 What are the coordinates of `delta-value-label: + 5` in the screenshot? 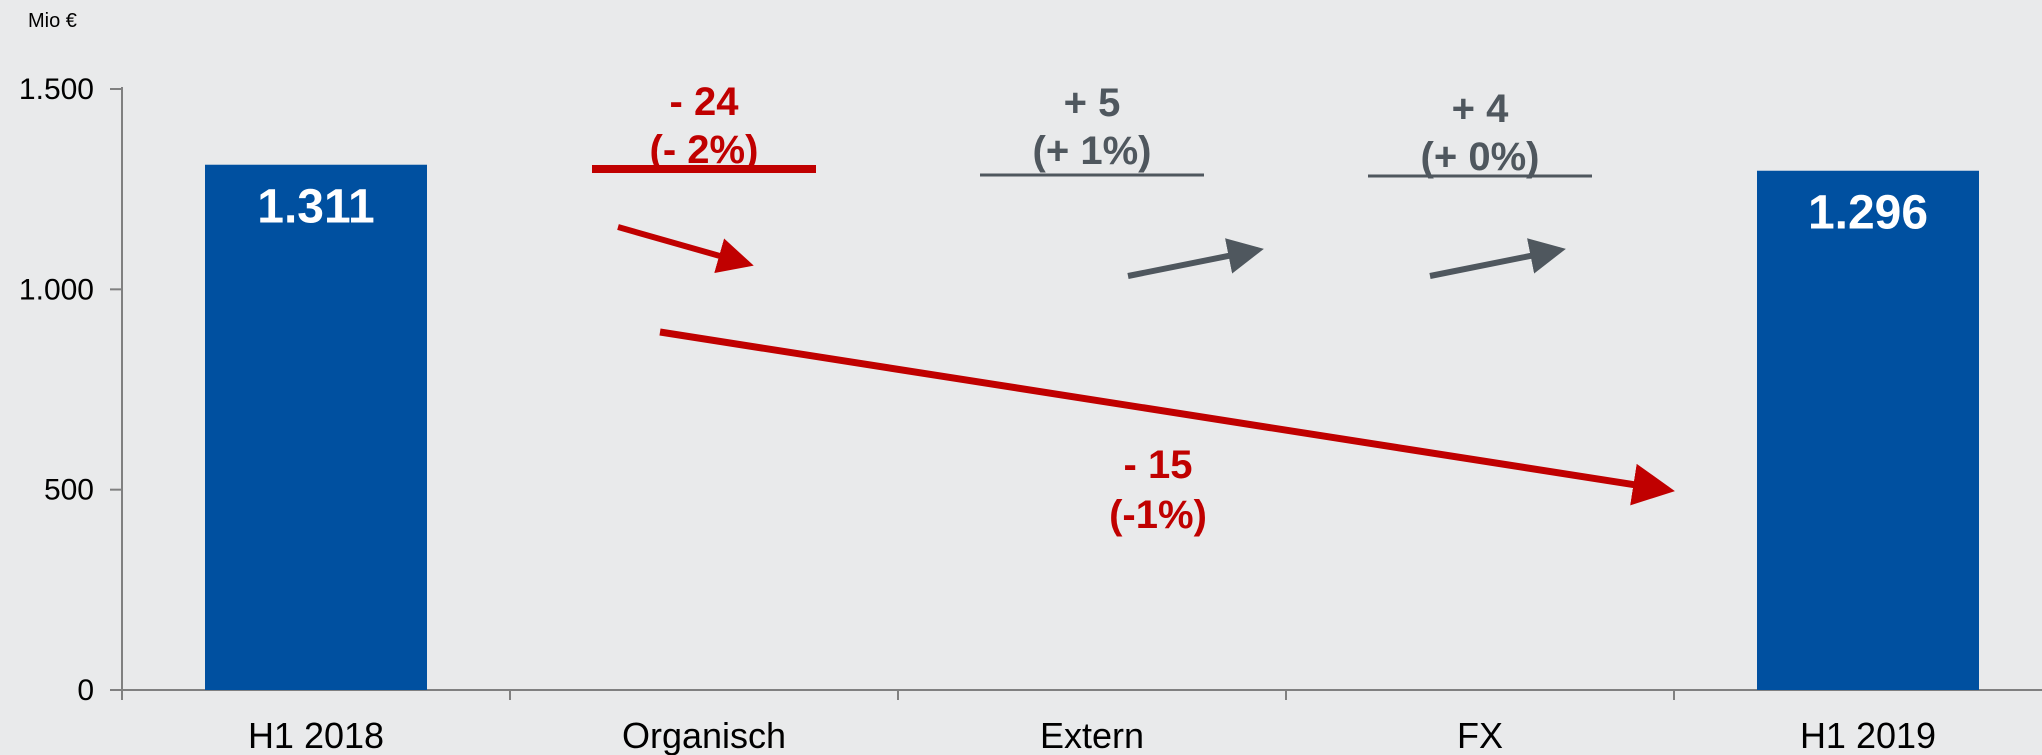 It's located at (1092, 103).